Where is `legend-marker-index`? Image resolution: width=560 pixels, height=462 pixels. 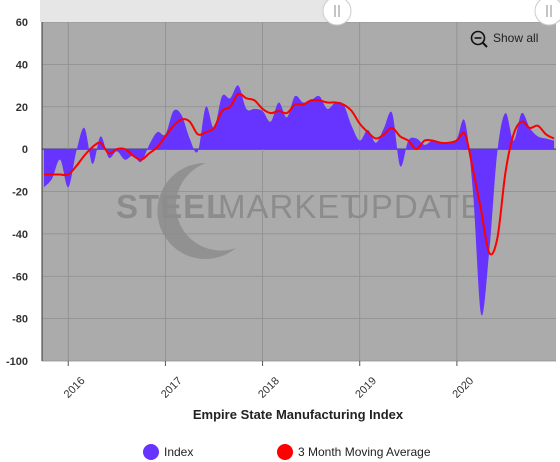
legend-marker-index is located at coordinates (151, 452).